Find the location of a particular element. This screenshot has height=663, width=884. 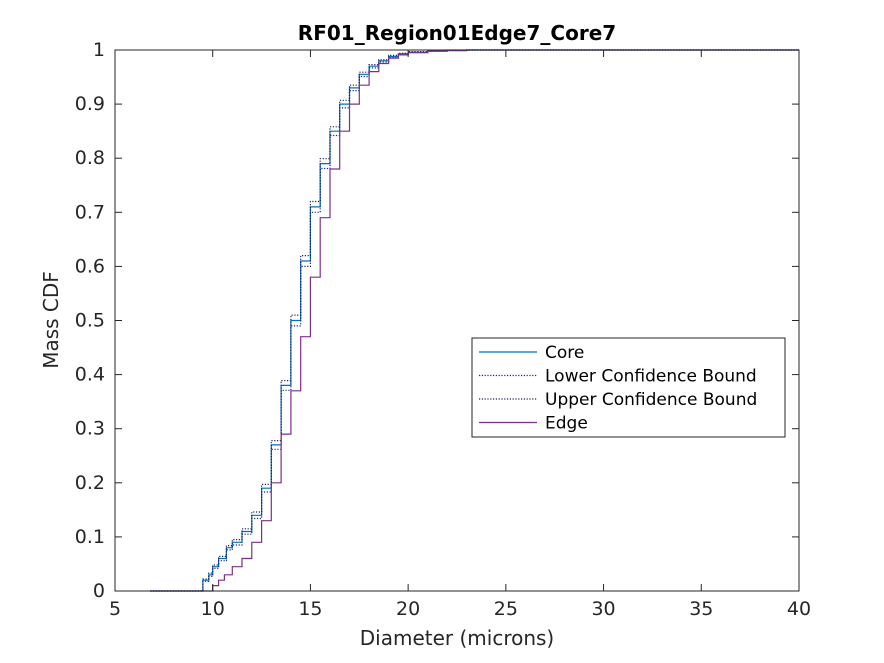

y-tick-label: 0.1 is located at coordinates (90, 537).